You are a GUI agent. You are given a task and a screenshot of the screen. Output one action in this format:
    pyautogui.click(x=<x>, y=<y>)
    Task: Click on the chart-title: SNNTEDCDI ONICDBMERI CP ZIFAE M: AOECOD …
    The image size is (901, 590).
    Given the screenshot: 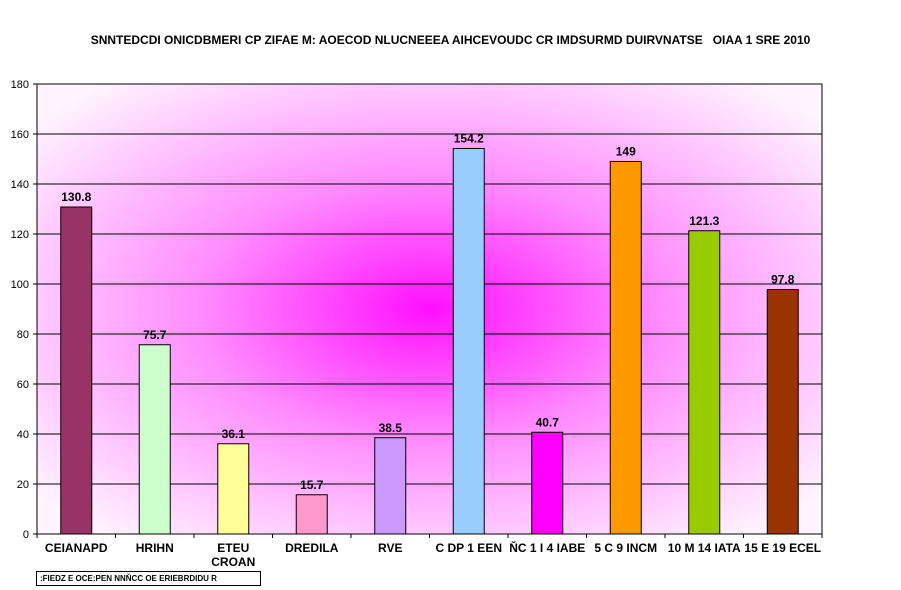 What is the action you would take?
    pyautogui.click(x=450, y=40)
    